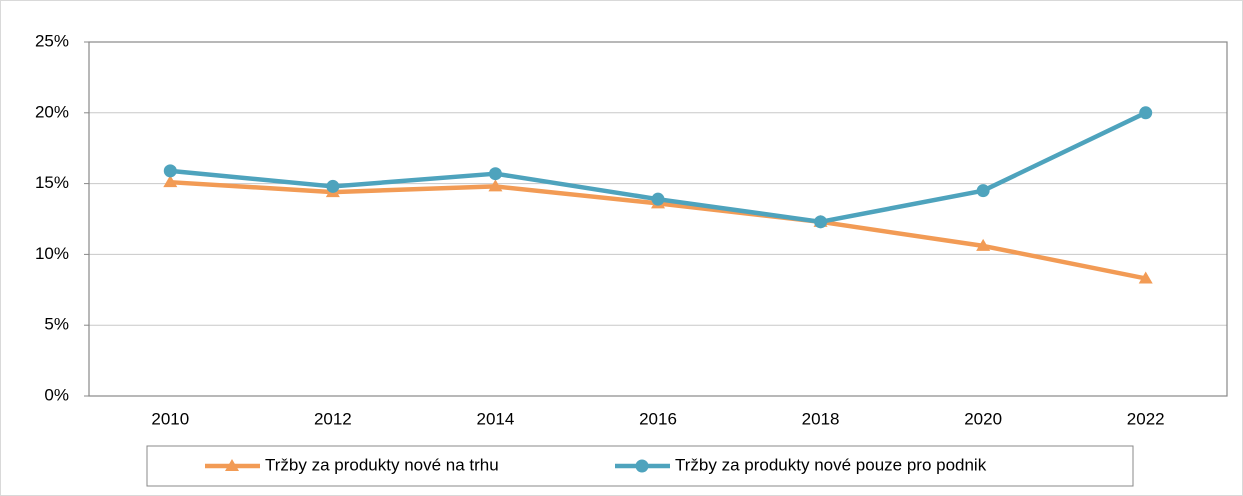  Describe the element at coordinates (52, 253) in the screenshot. I see `y-tick-label: 10%` at that location.